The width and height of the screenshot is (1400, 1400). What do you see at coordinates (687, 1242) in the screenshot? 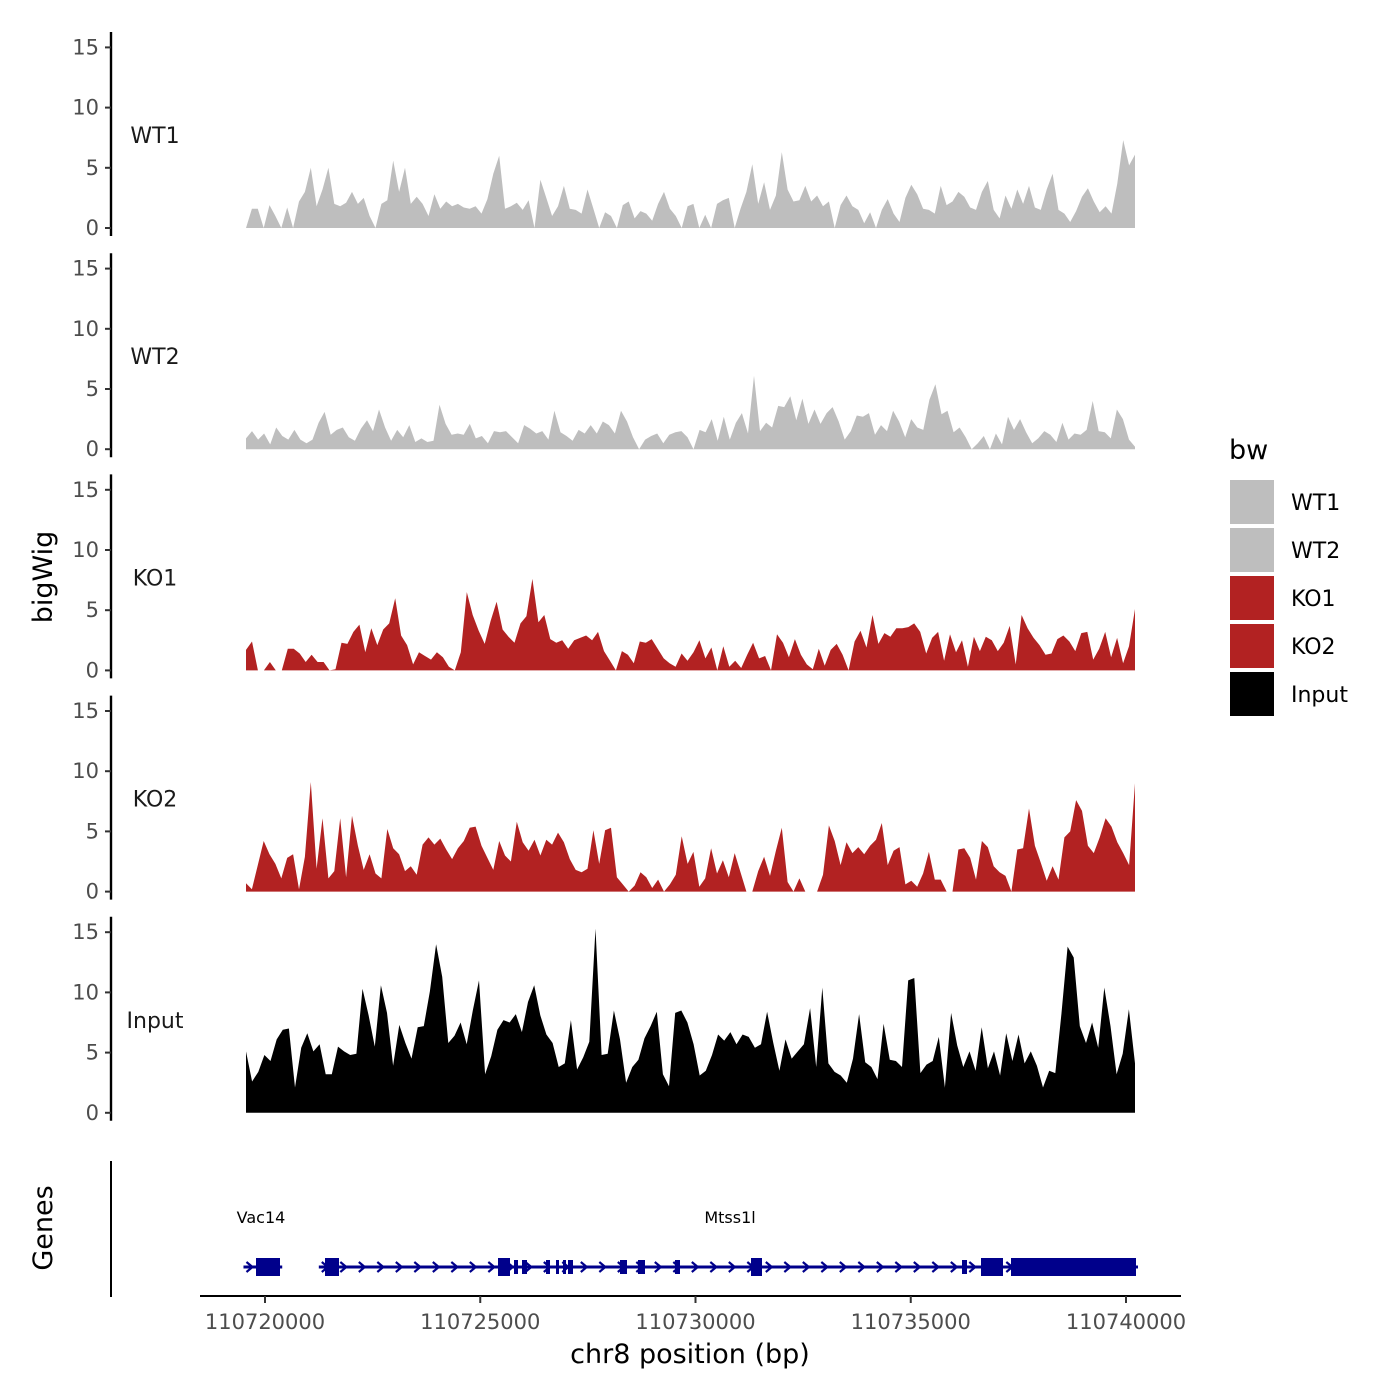
I see `gene-models: Vac14 Mtss1l` at bounding box center [687, 1242].